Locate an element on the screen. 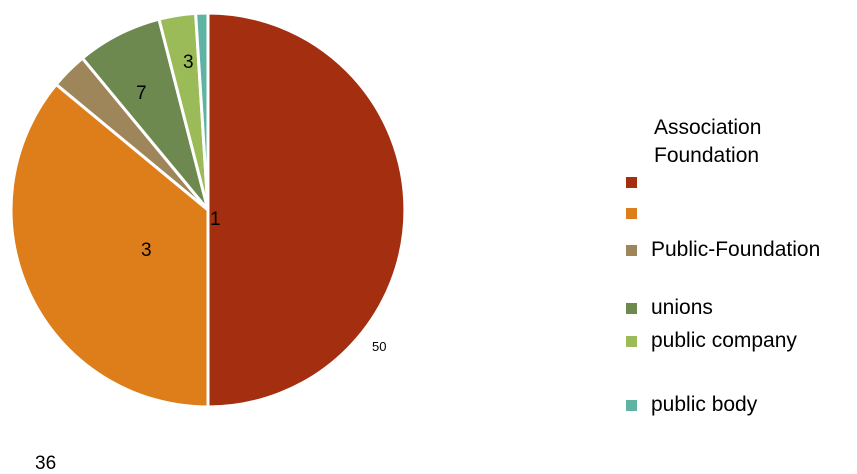 The image size is (857, 474). data-label-outside: 36 is located at coordinates (46, 463).